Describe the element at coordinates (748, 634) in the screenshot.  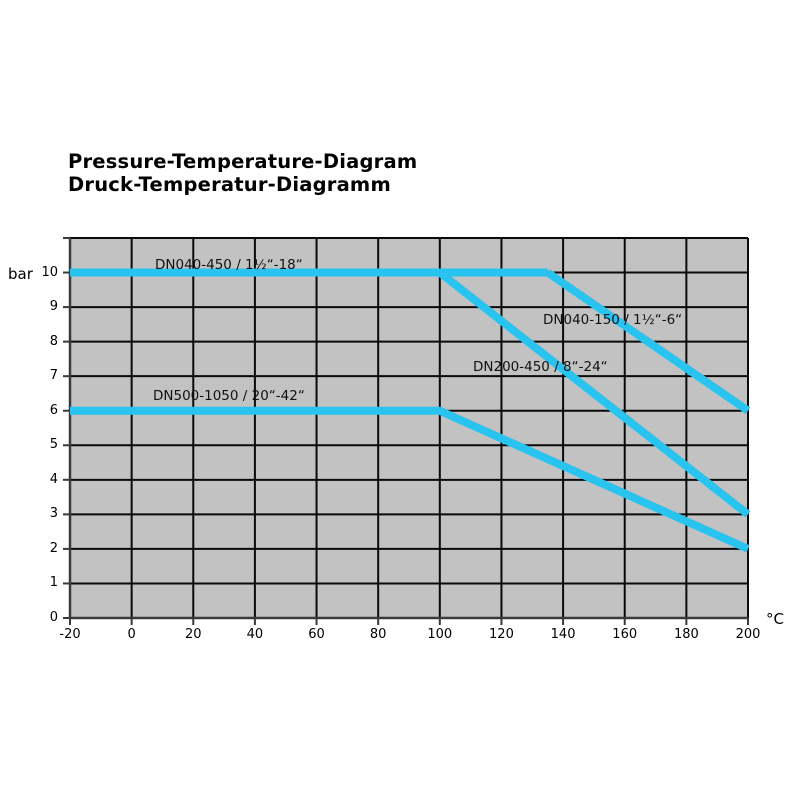
I see `x-tick-label: 200` at that location.